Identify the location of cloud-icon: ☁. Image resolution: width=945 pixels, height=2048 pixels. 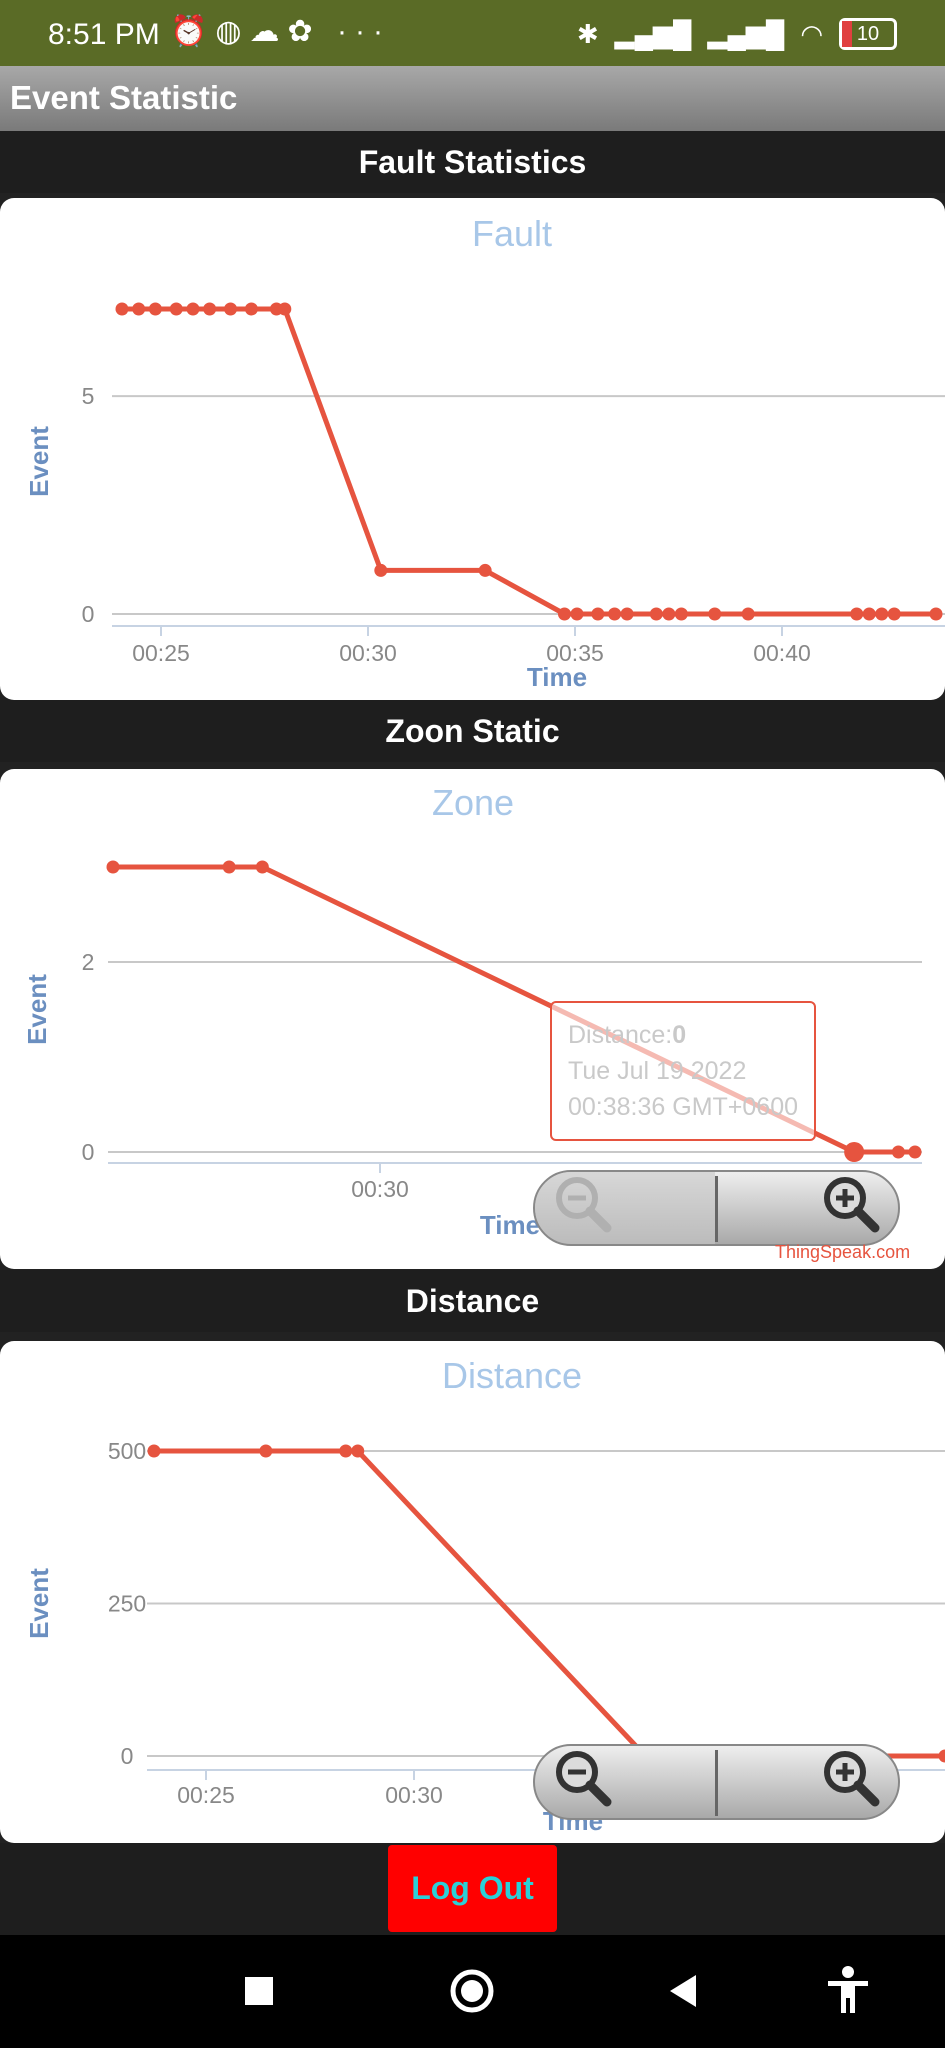
(268, 31).